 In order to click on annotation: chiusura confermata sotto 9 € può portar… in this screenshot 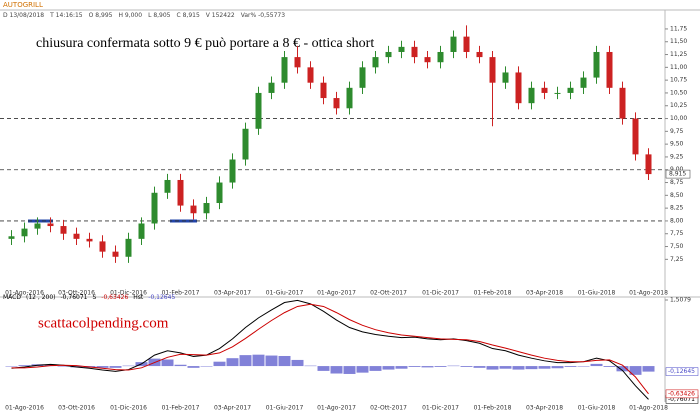, I will do `click(205, 43)`.